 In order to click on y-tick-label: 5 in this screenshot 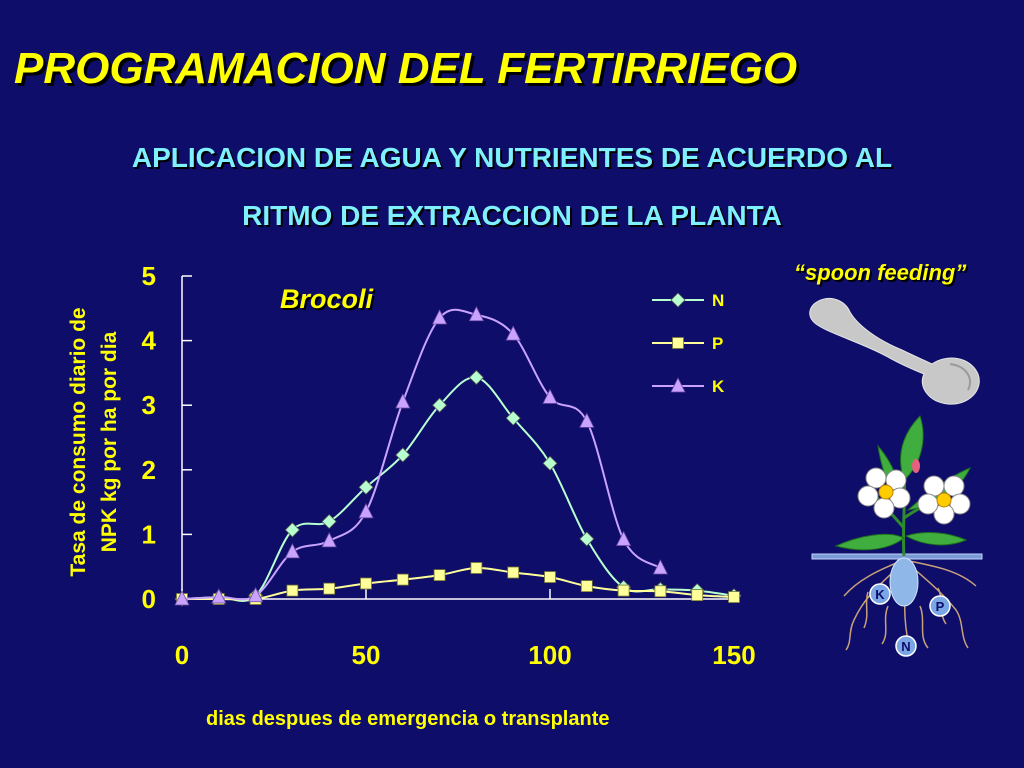, I will do `click(149, 276)`.